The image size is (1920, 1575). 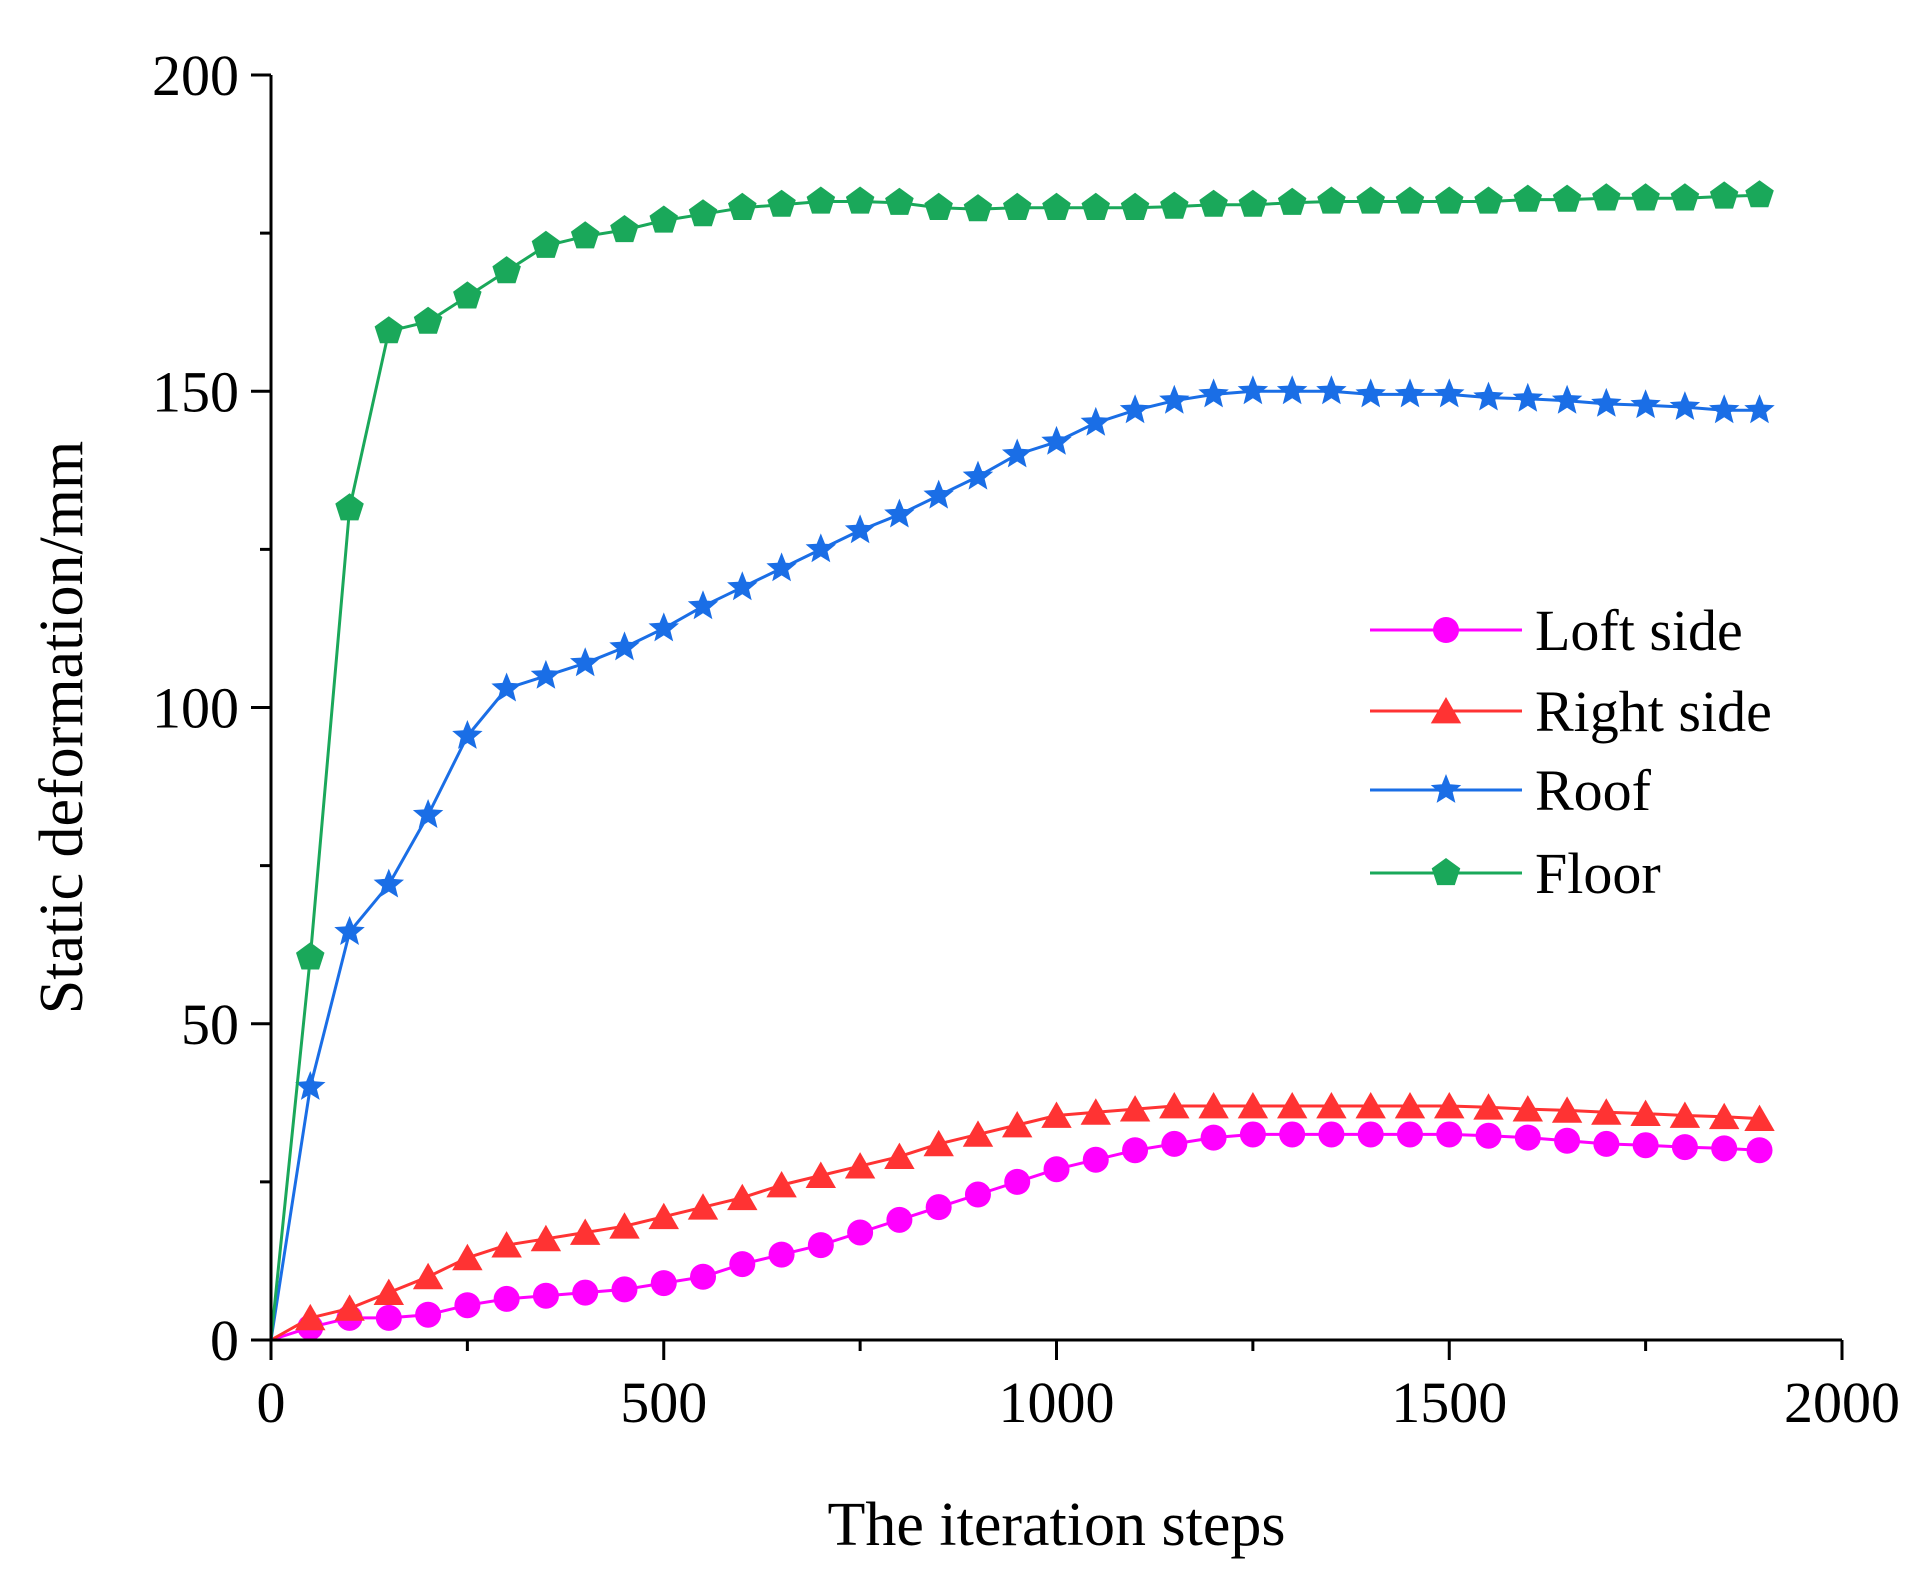 I want to click on y-tick-label: 150, so click(x=195, y=391).